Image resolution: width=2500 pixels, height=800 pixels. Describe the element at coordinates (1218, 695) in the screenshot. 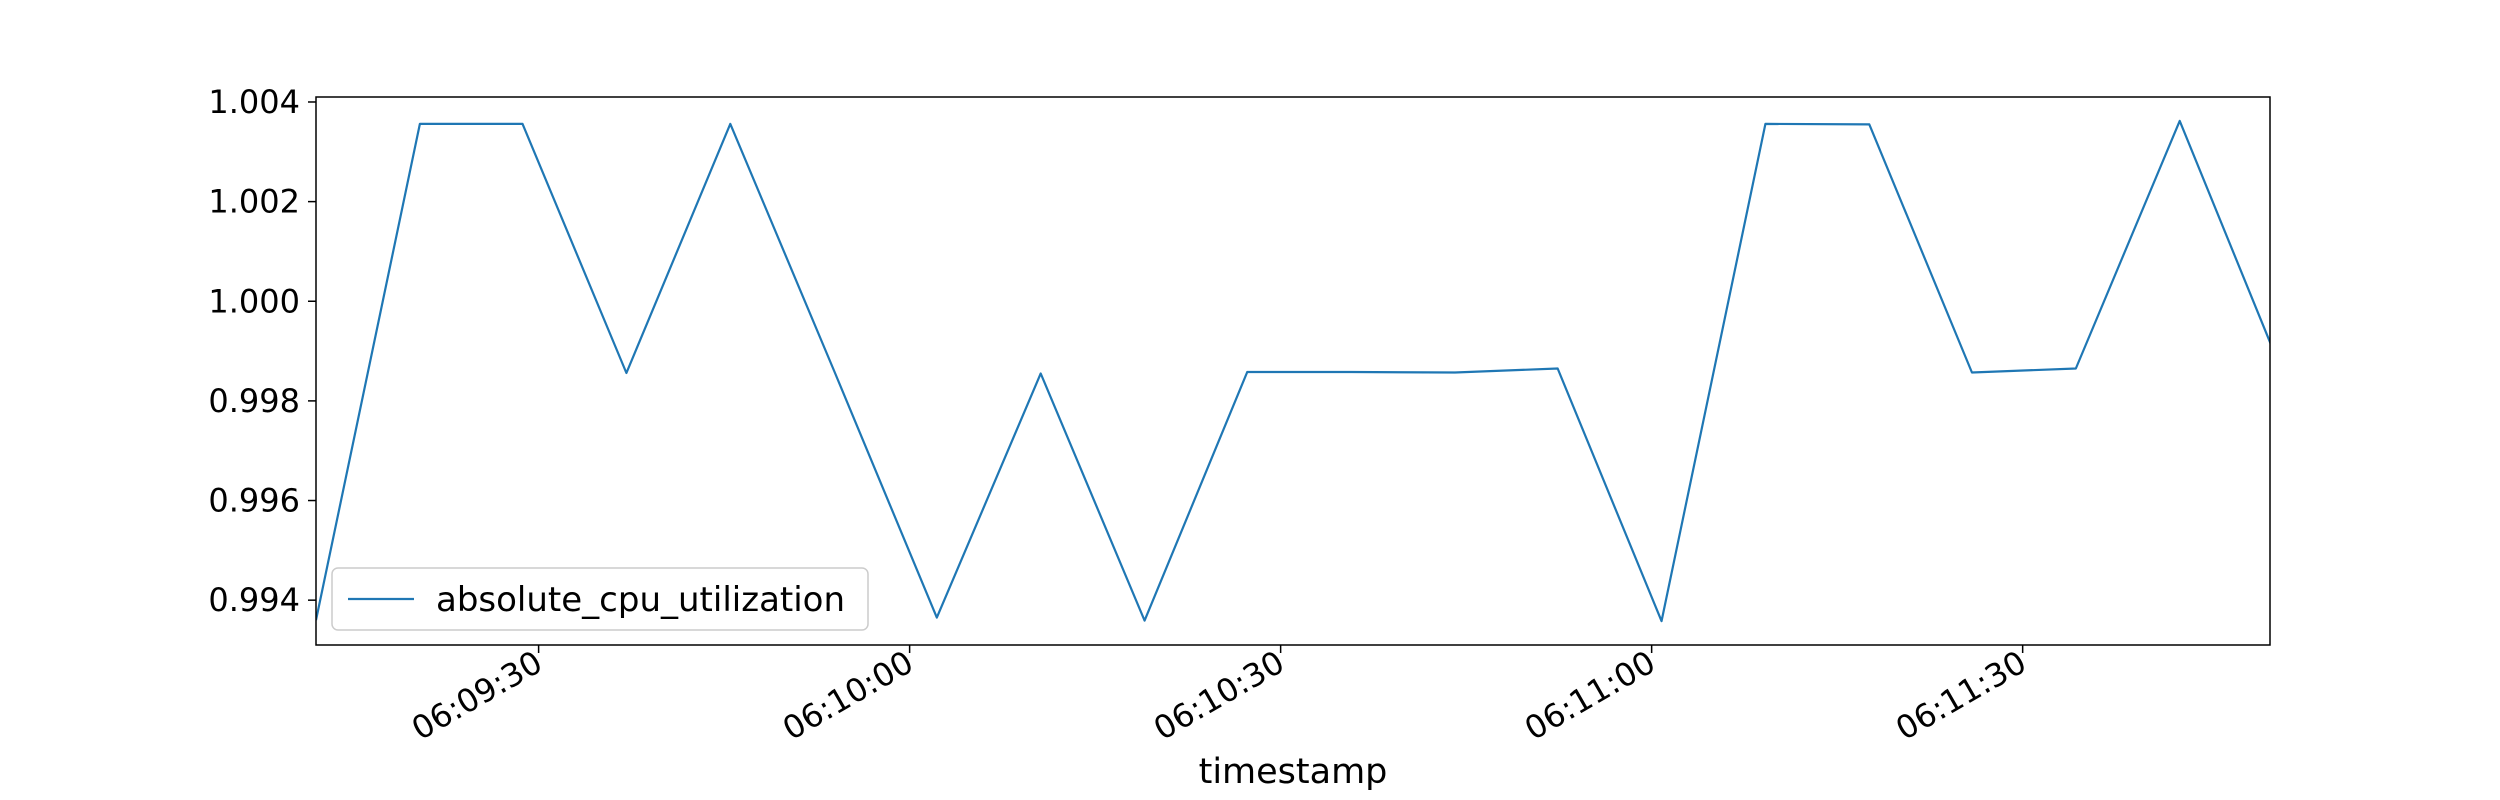

I see `x-tick-label: 06:10:30` at that location.